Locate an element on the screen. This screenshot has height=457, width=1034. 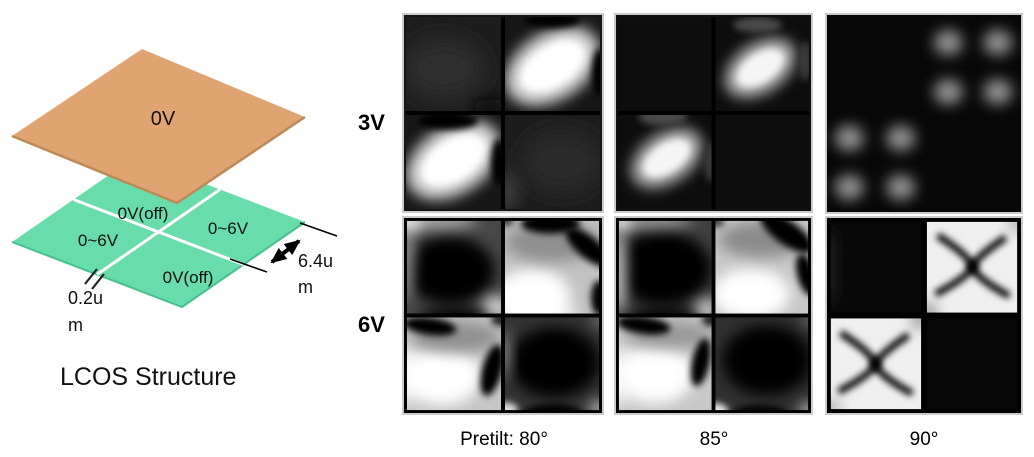
col-label-pretilt-85: 85° is located at coordinates (714, 439).